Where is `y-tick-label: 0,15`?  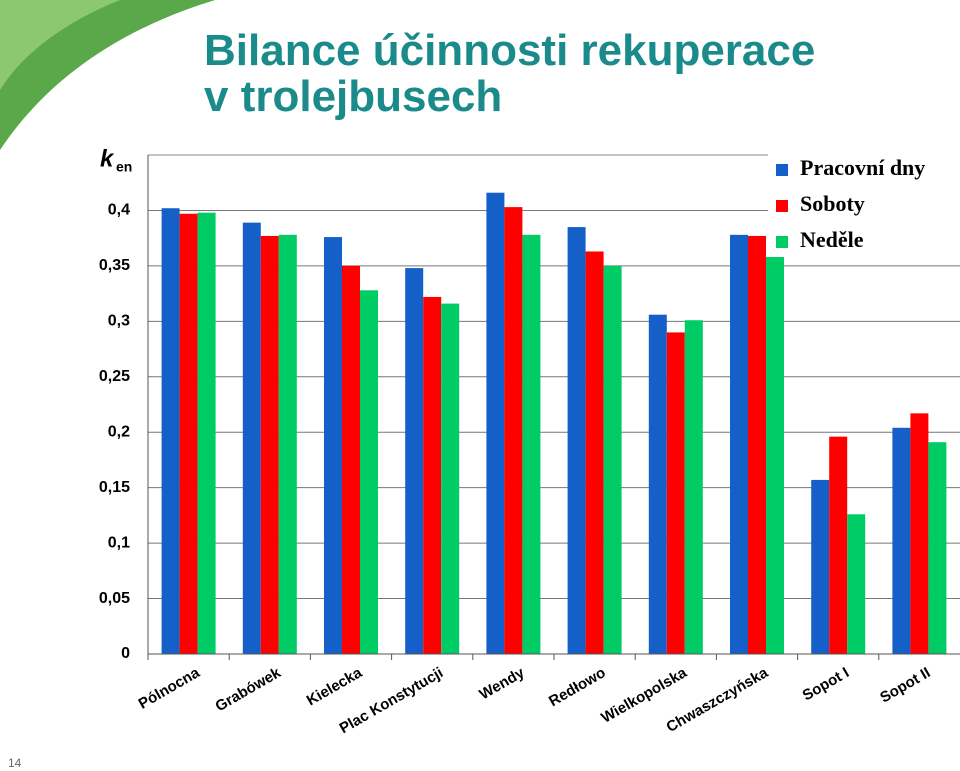
y-tick-label: 0,15 is located at coordinates (114, 487).